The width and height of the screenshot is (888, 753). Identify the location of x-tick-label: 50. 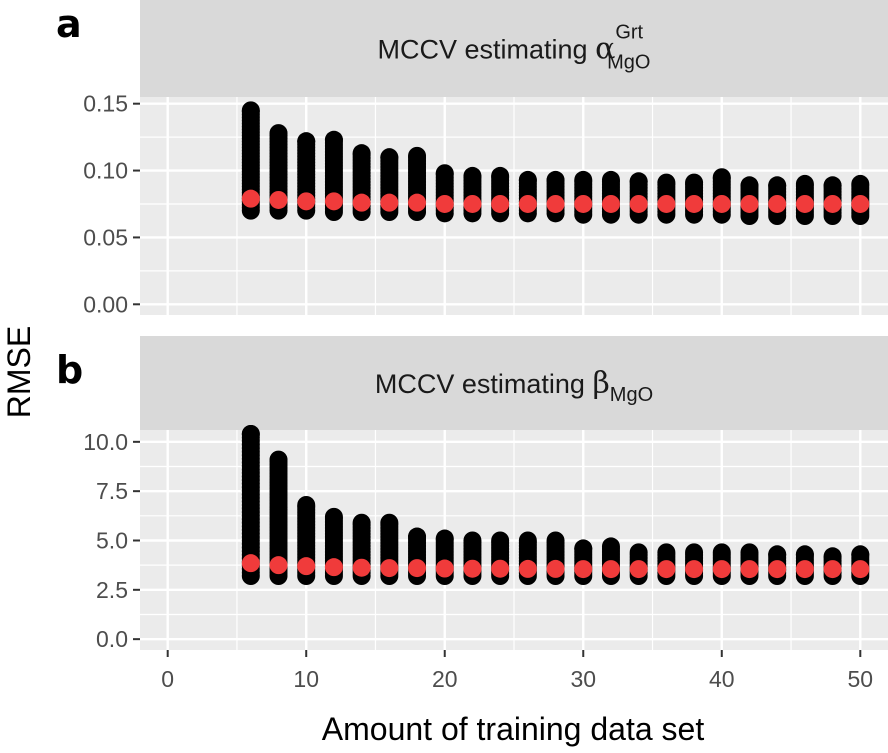
(860, 679).